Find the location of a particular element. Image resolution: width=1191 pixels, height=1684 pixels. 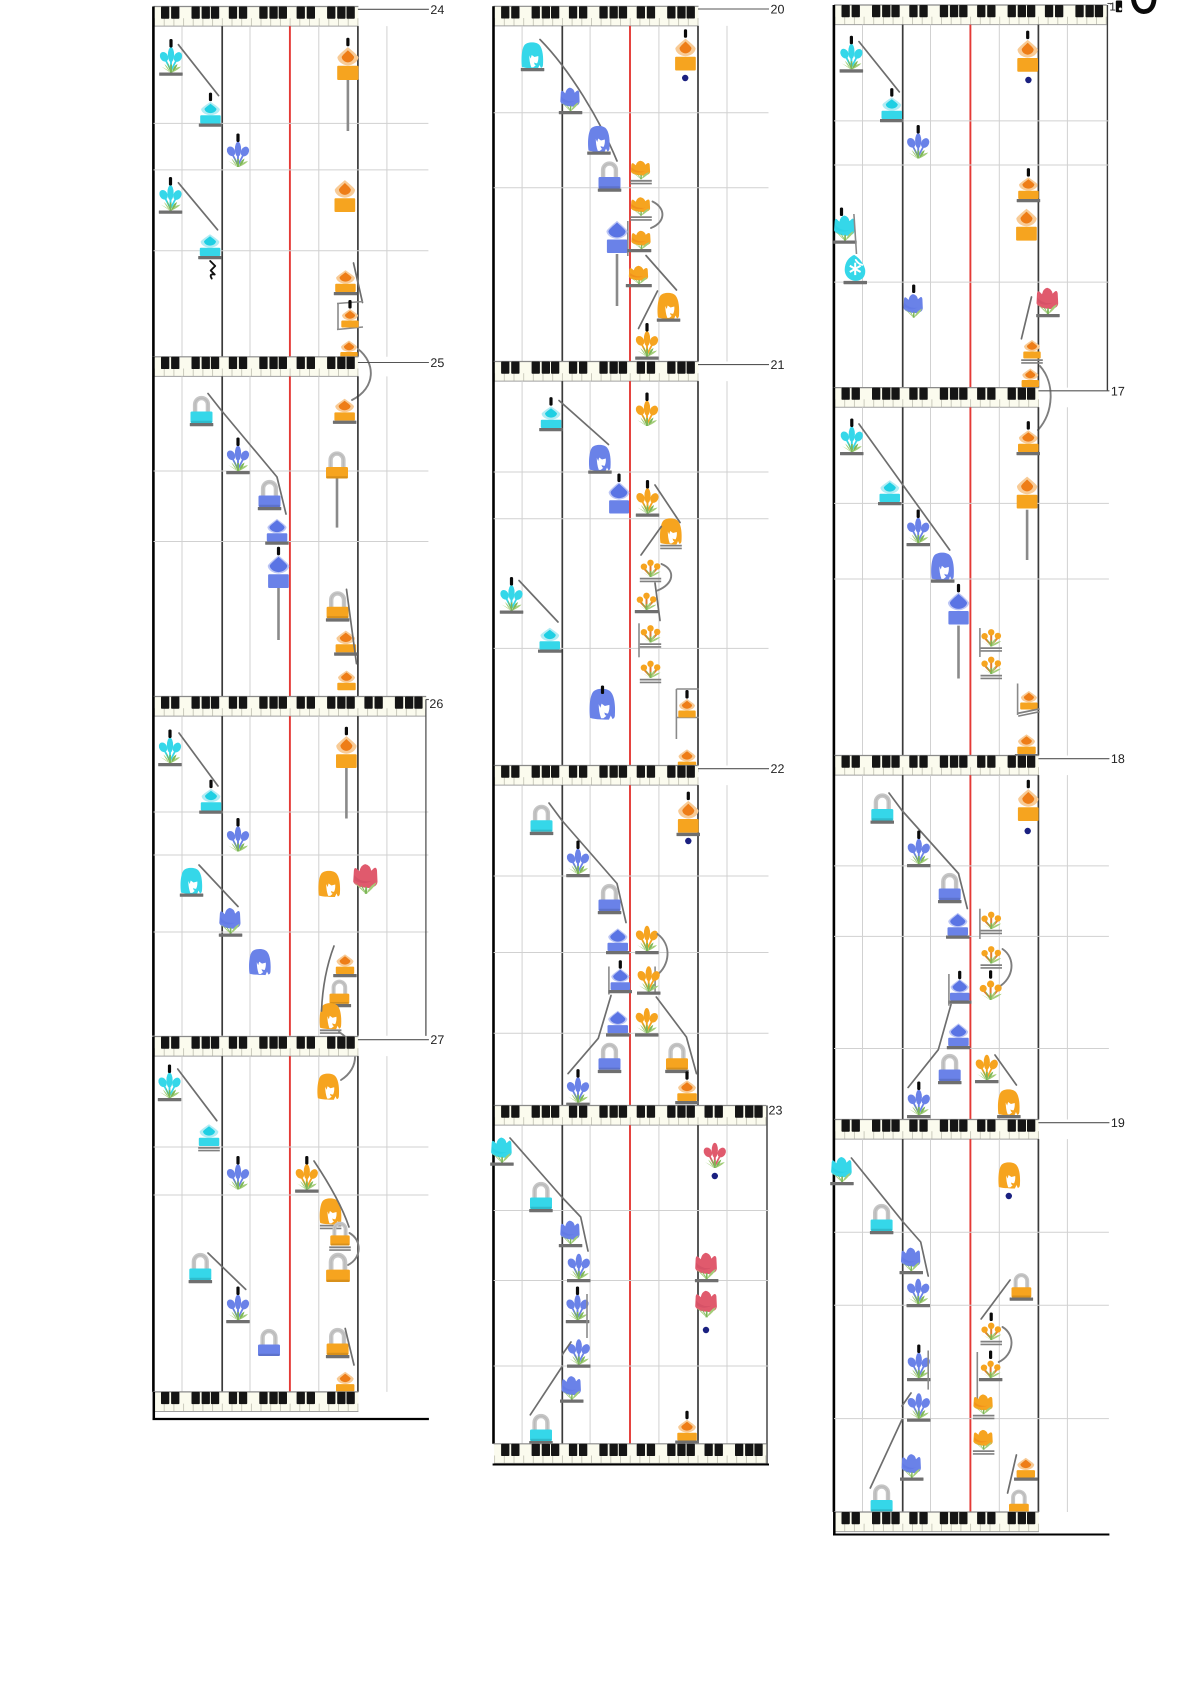

svg-text: 20 is located at coordinates (778, 10).